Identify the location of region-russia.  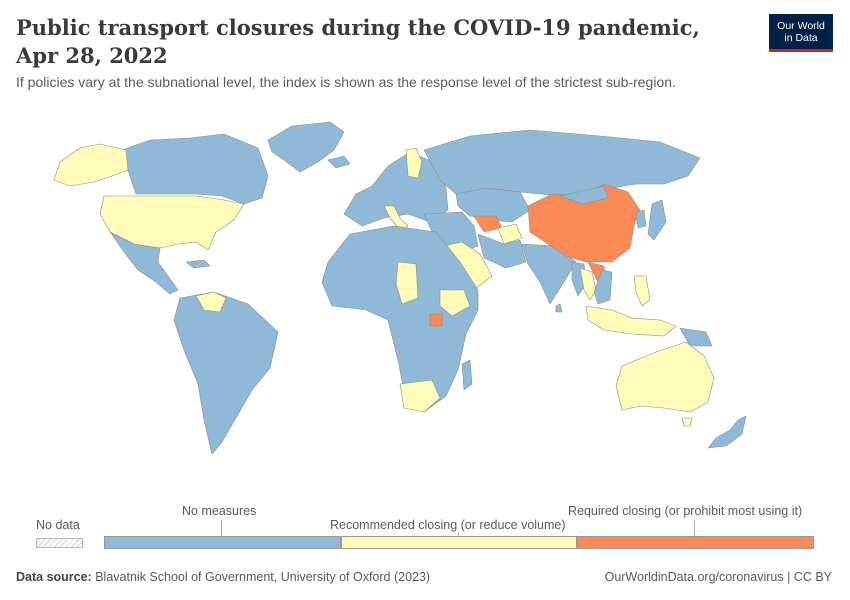
(562, 163).